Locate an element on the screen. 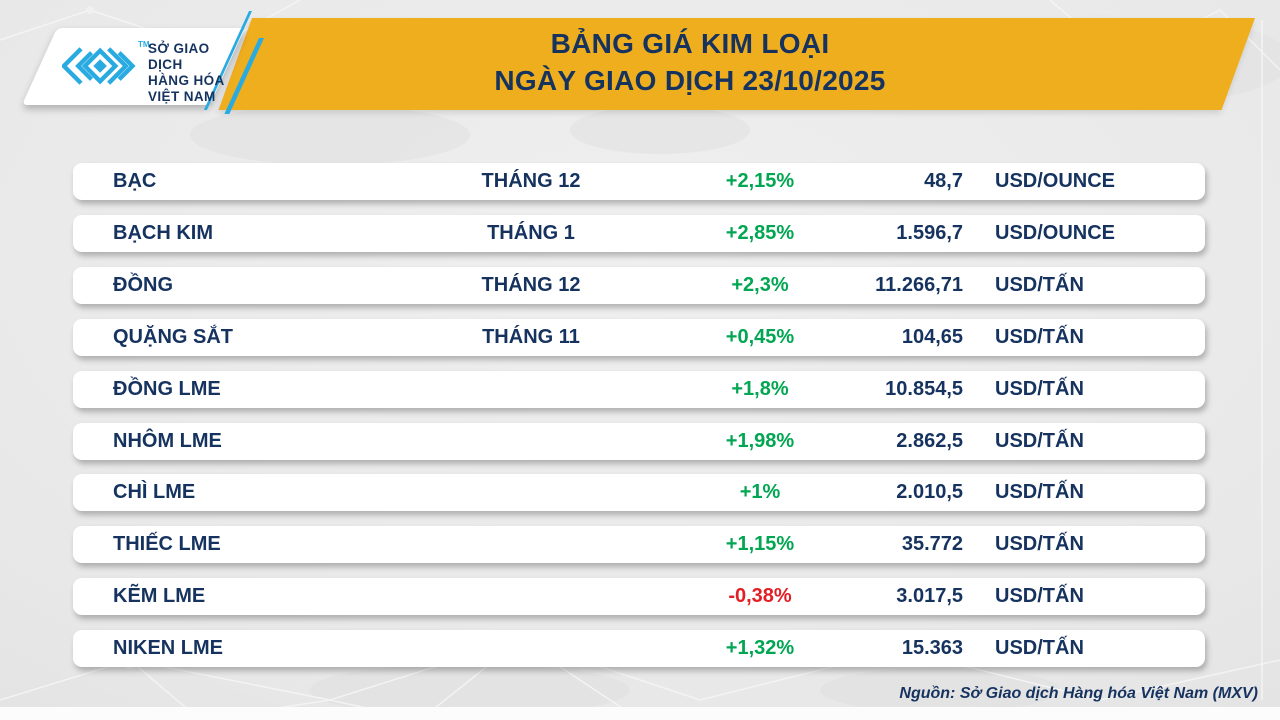 Image resolution: width=1280 pixels, height=720 pixels. logo-org-line-2: HÀNG HÓA is located at coordinates (186, 80).